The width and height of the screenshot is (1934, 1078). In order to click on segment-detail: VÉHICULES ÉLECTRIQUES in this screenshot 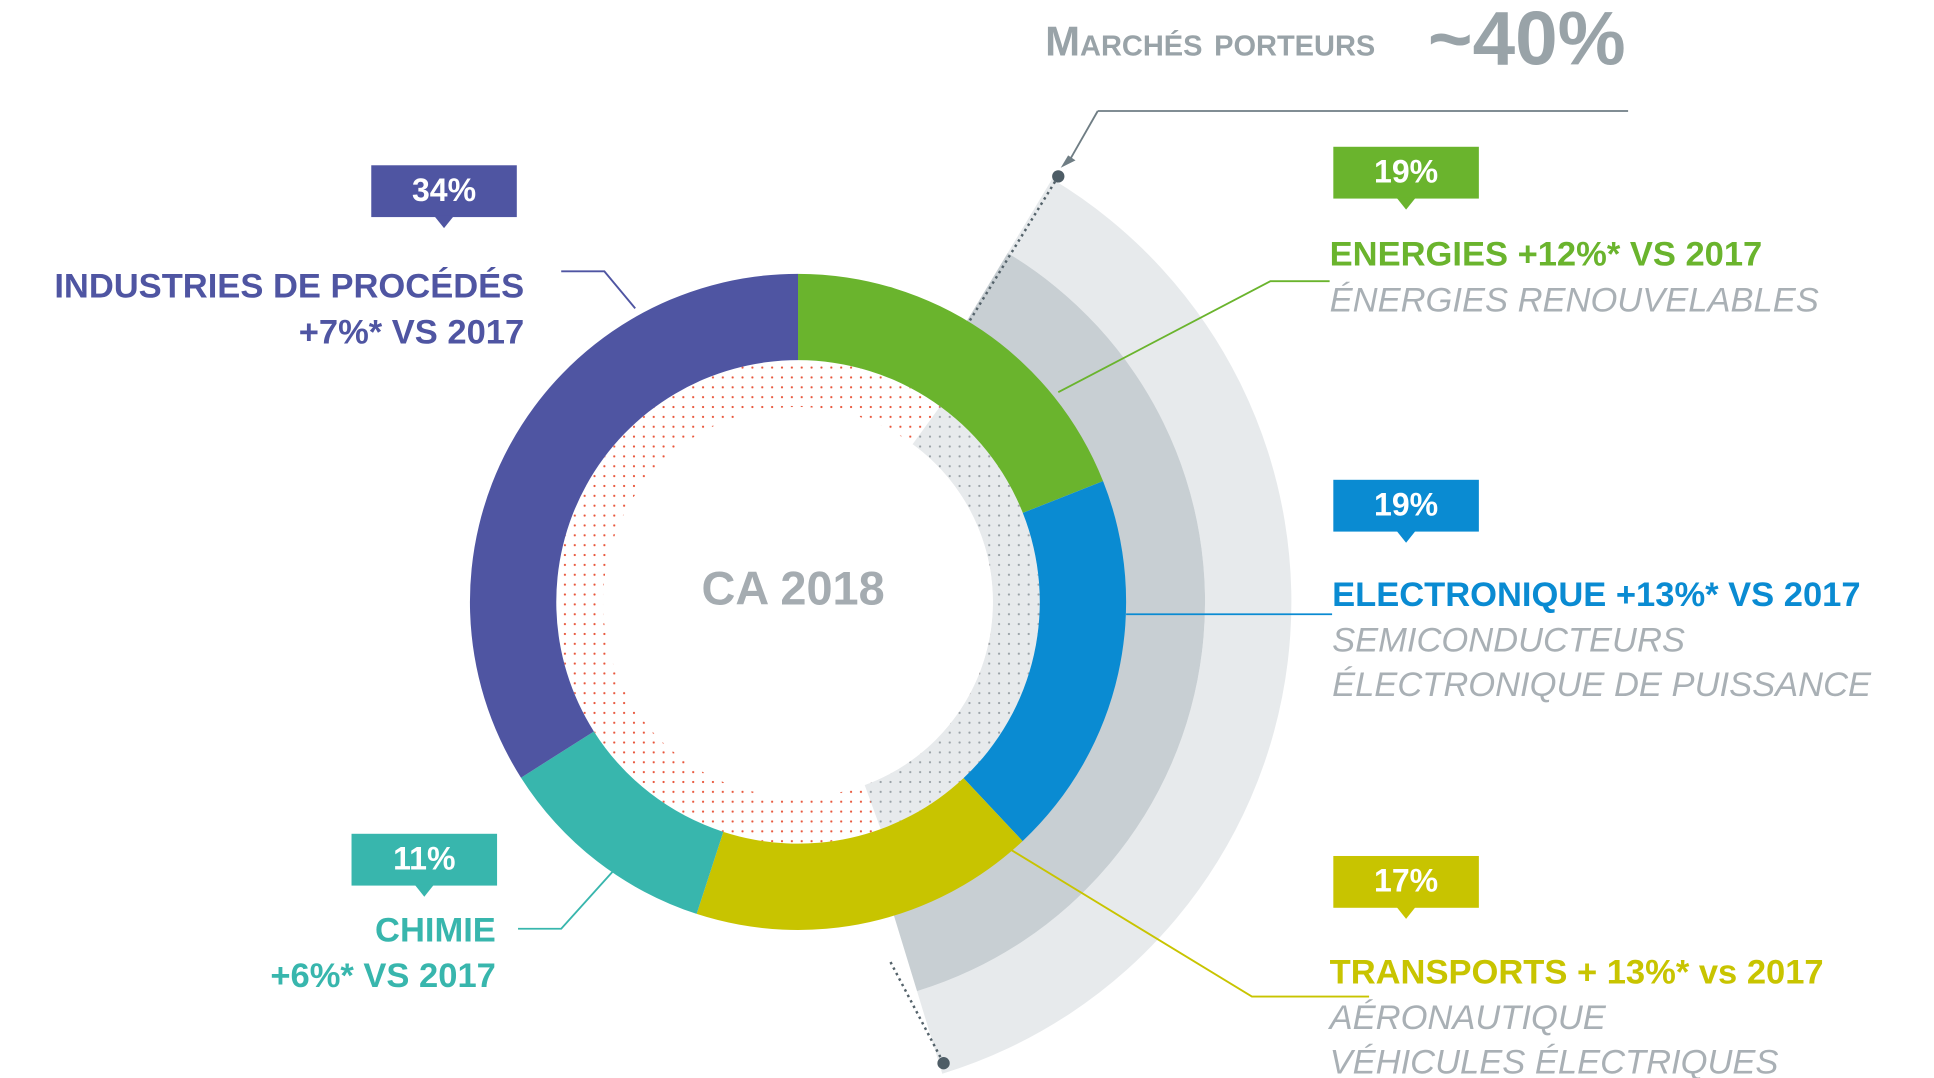, I will do `click(1554, 1060)`.